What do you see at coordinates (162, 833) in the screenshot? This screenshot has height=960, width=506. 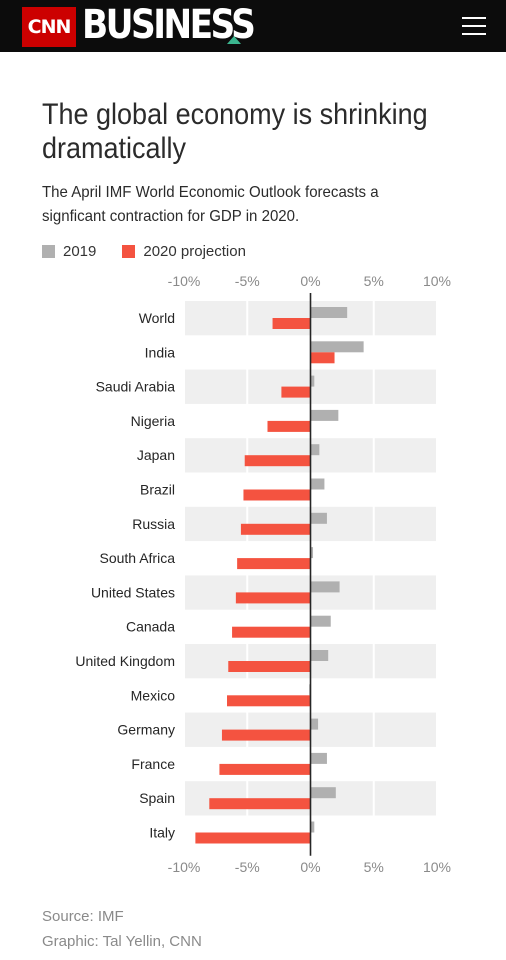 I see `category-label: Italy` at bounding box center [162, 833].